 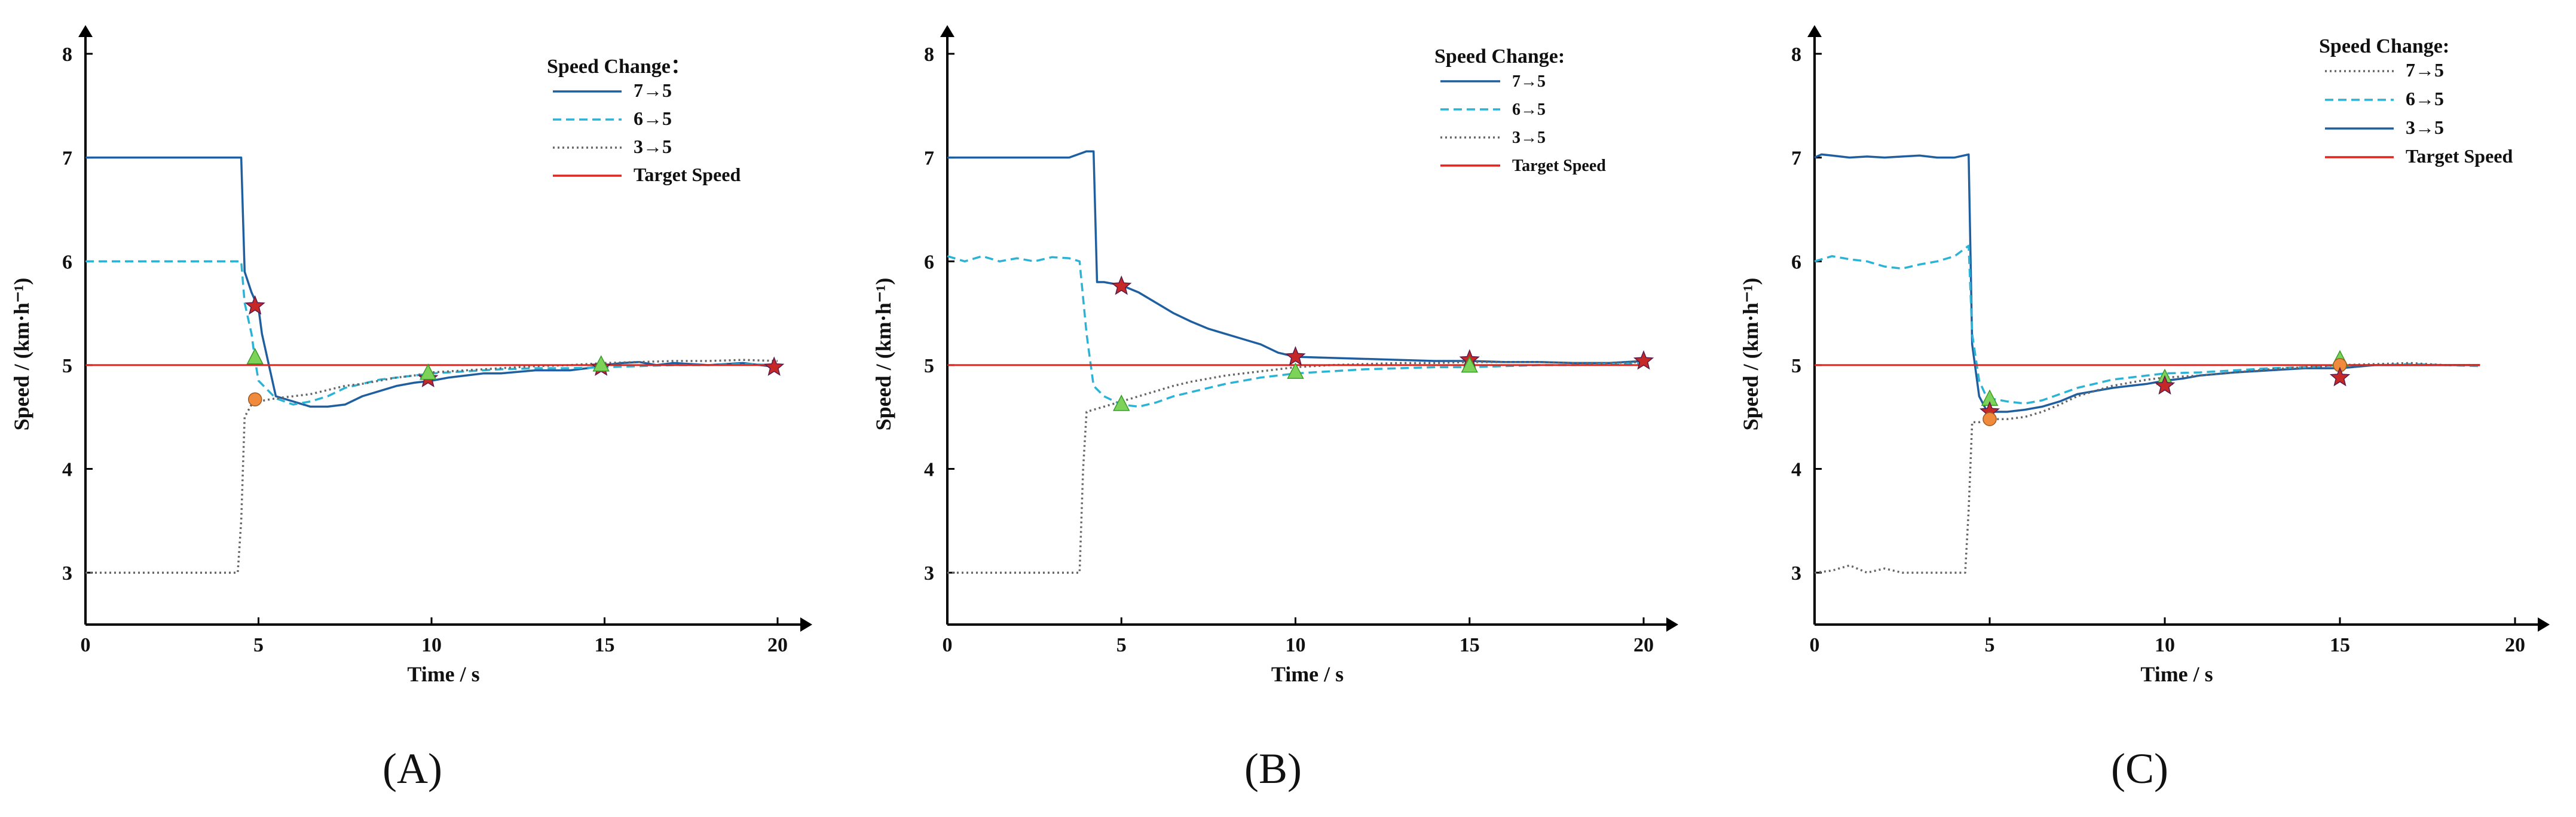 What do you see at coordinates (619, 67) in the screenshot?
I see `legend-title: Speed Change：` at bounding box center [619, 67].